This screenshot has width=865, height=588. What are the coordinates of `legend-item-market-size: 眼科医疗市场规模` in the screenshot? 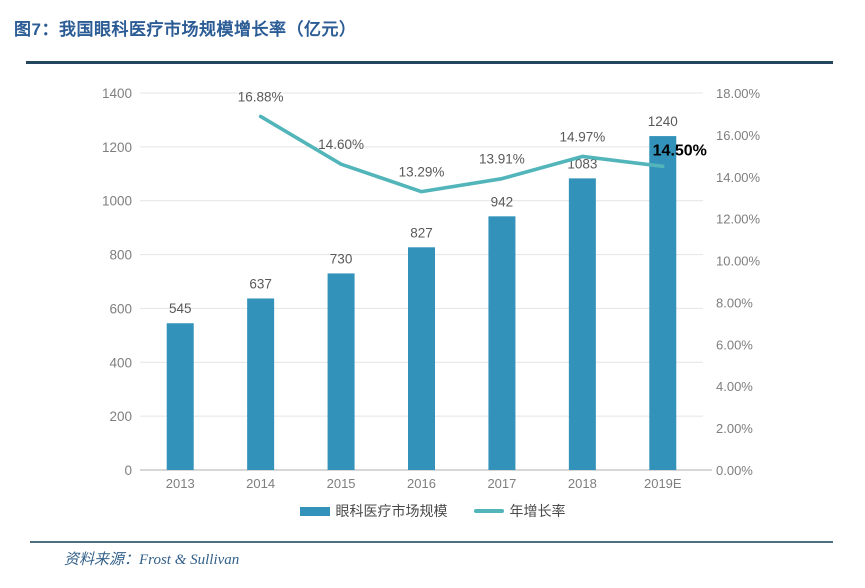 It's located at (373, 511).